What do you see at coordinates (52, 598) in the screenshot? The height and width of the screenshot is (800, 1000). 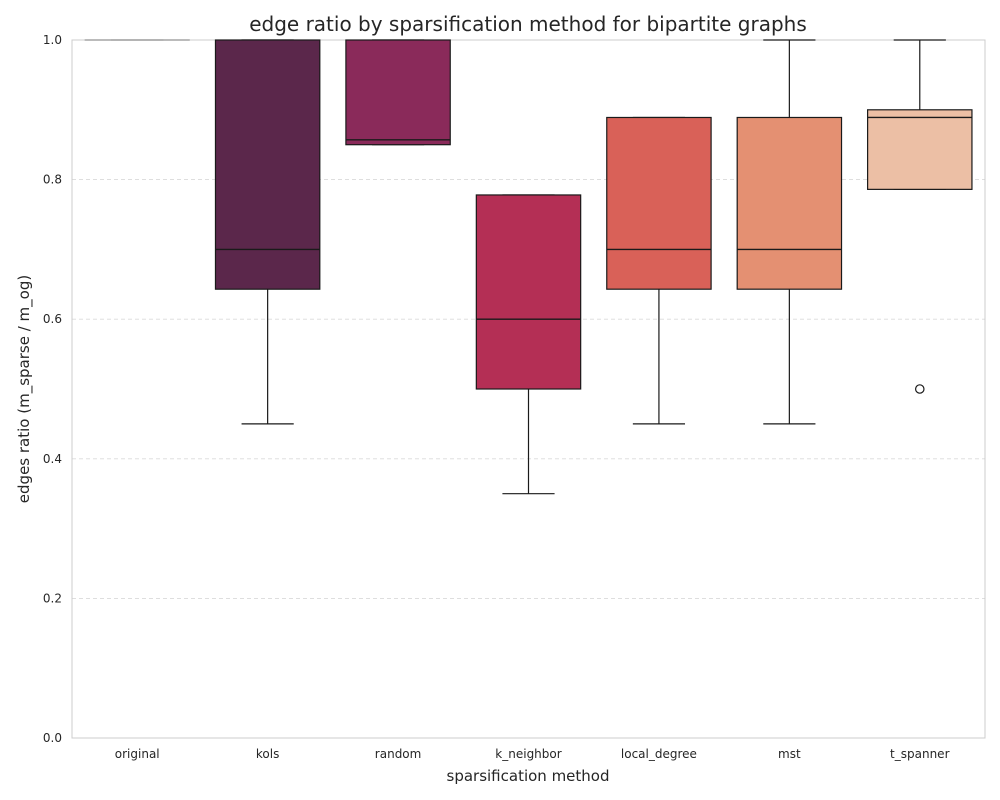 I see `y-tick-label: 0.2` at bounding box center [52, 598].